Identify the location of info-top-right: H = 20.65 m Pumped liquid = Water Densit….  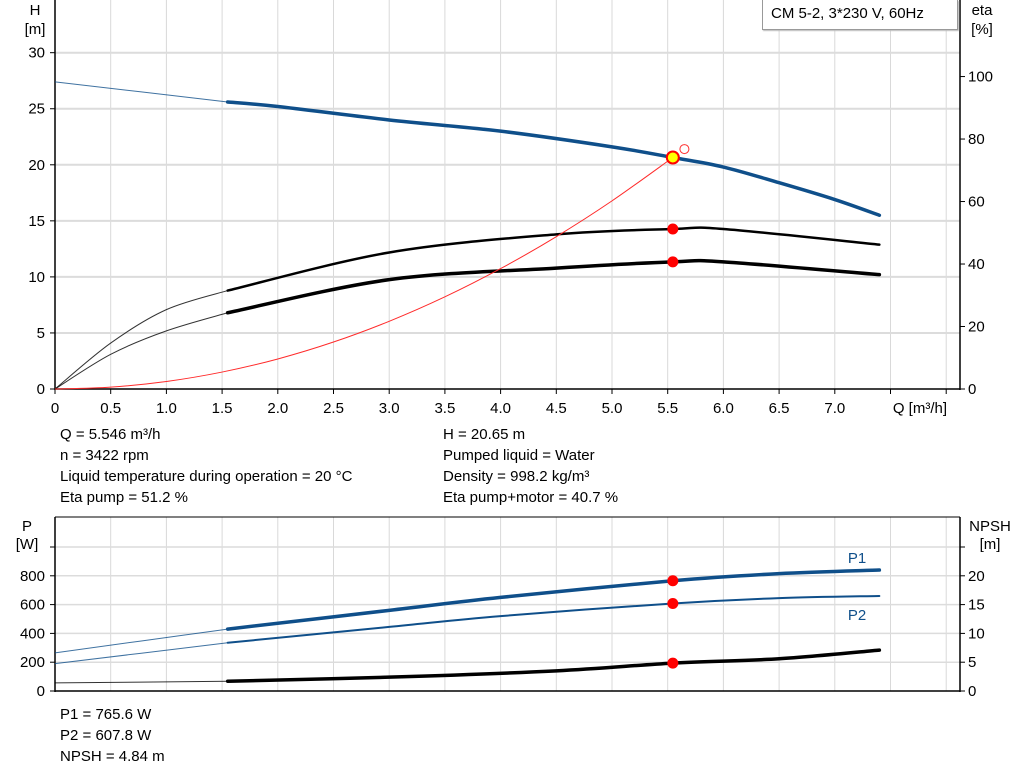
(530, 466).